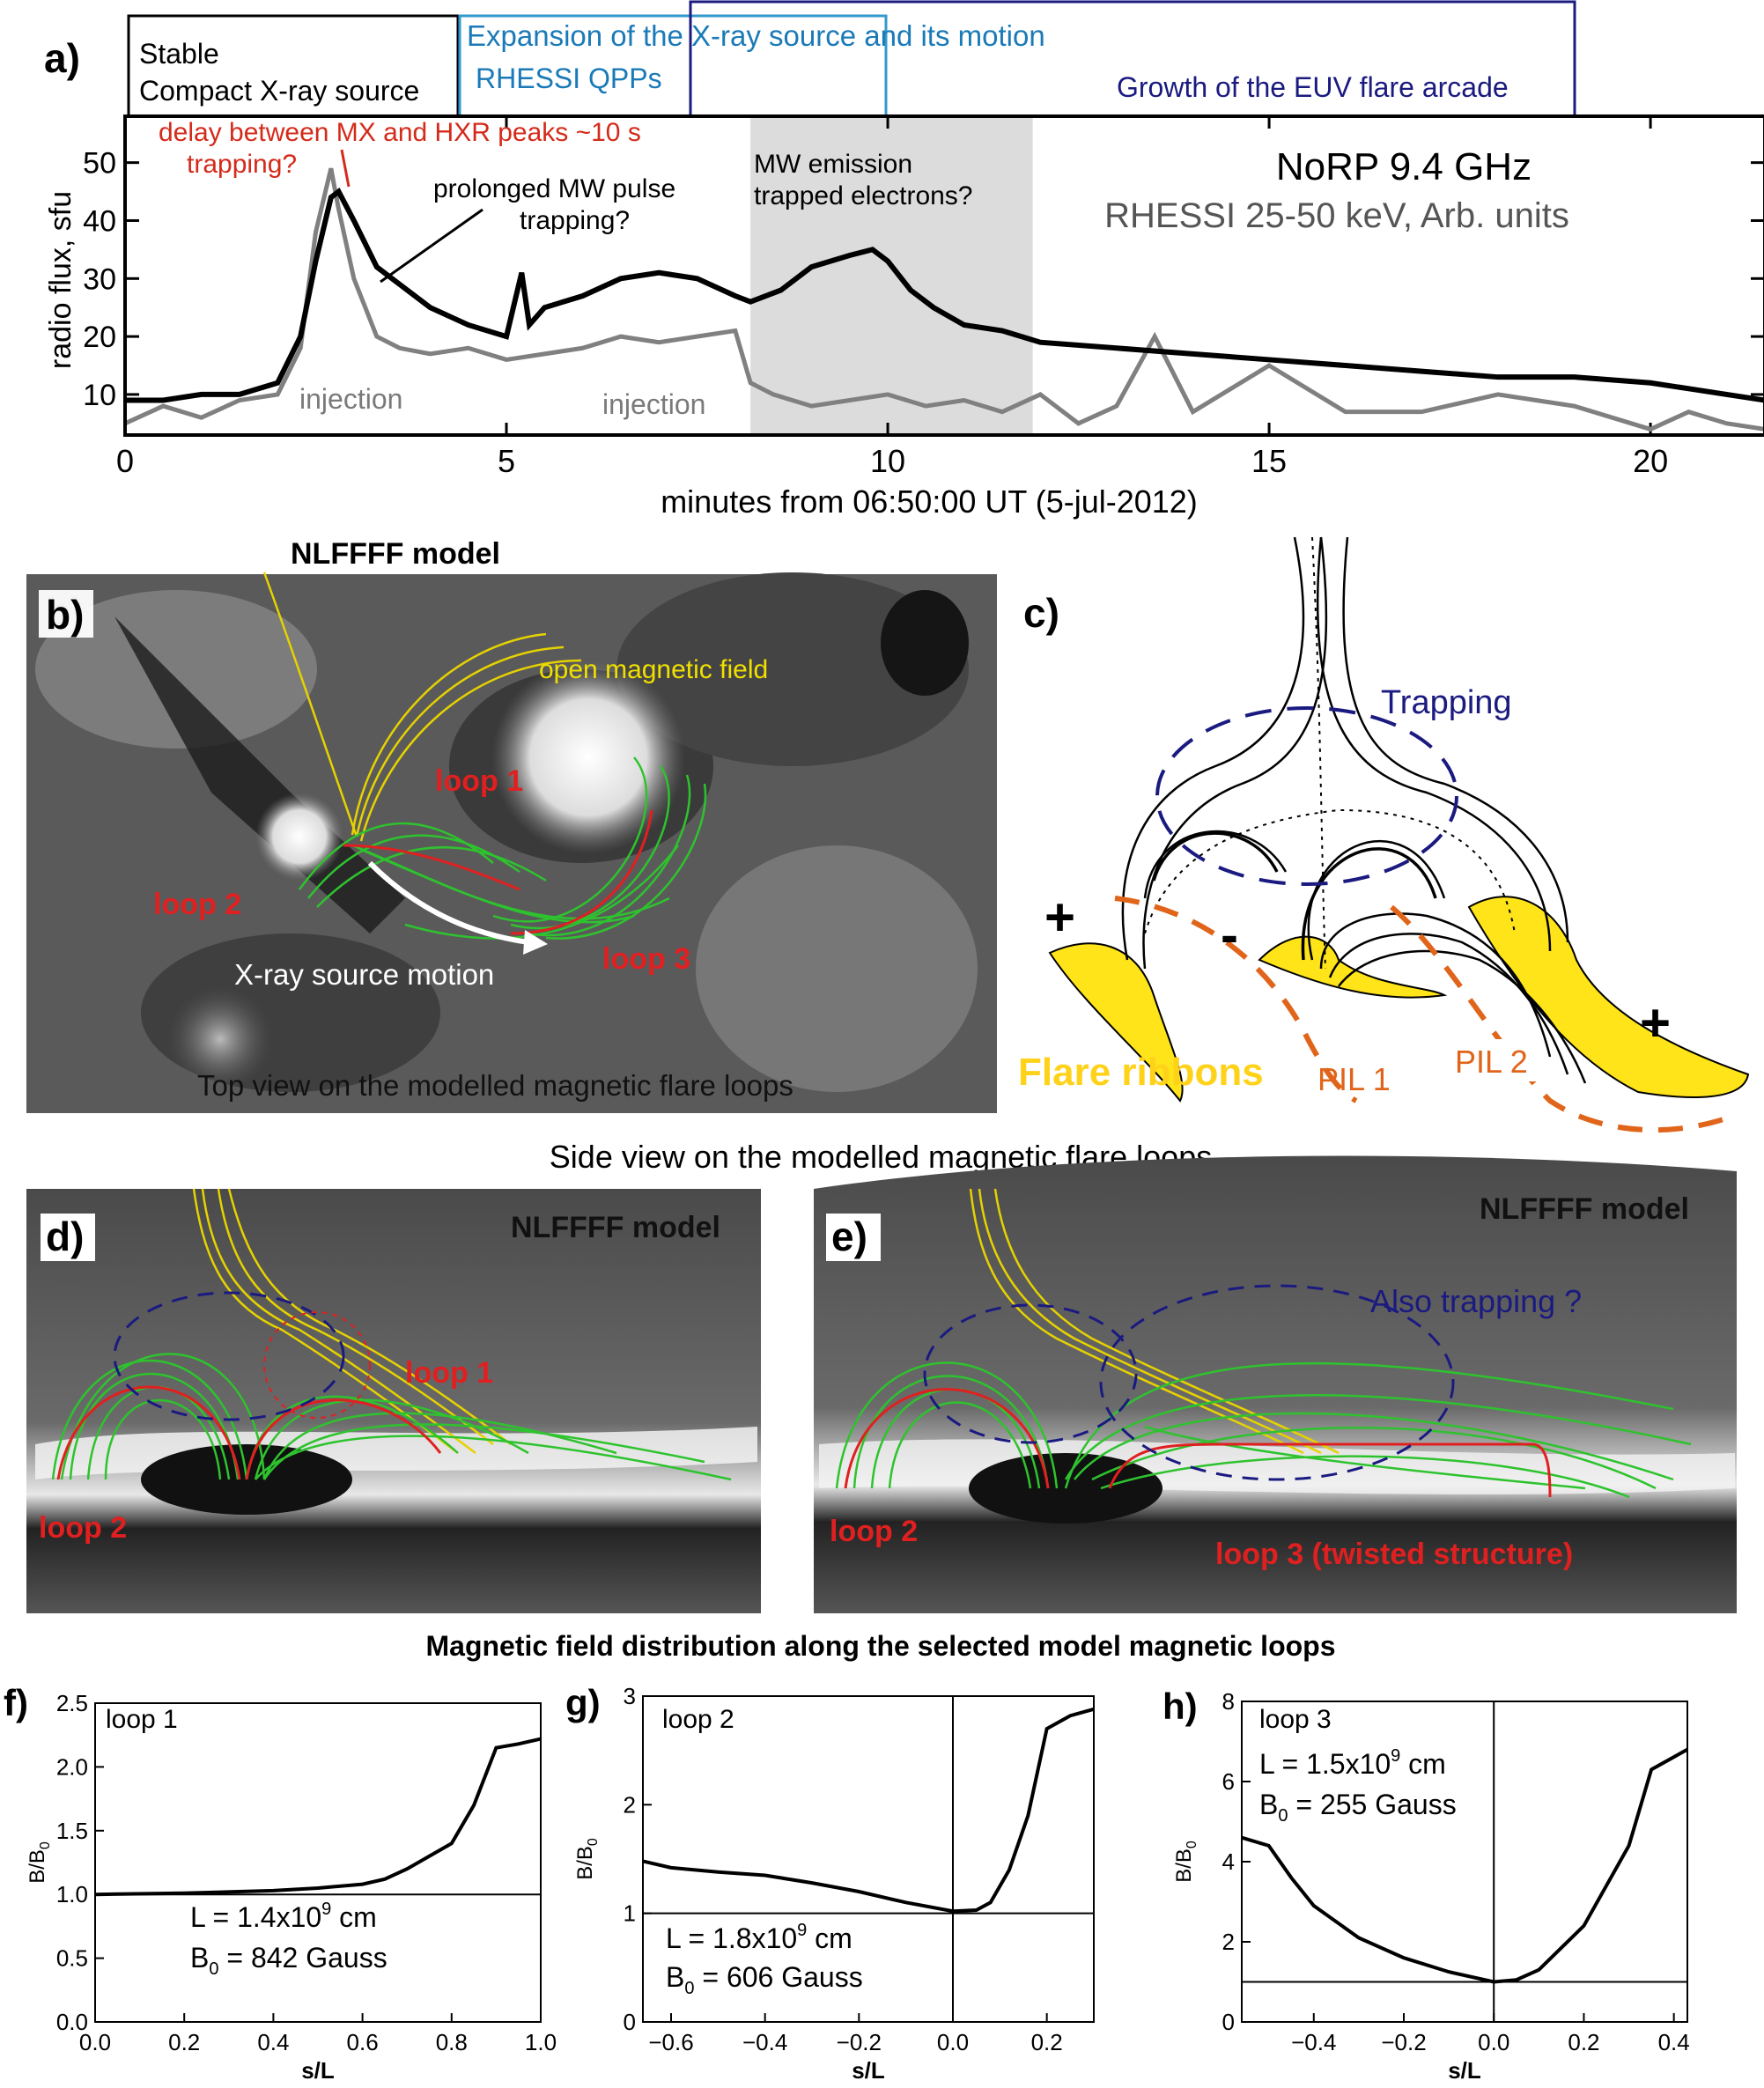 Image resolution: width=1764 pixels, height=2088 pixels. I want to click on panel-f-B0-text: B, so click(199, 1958).